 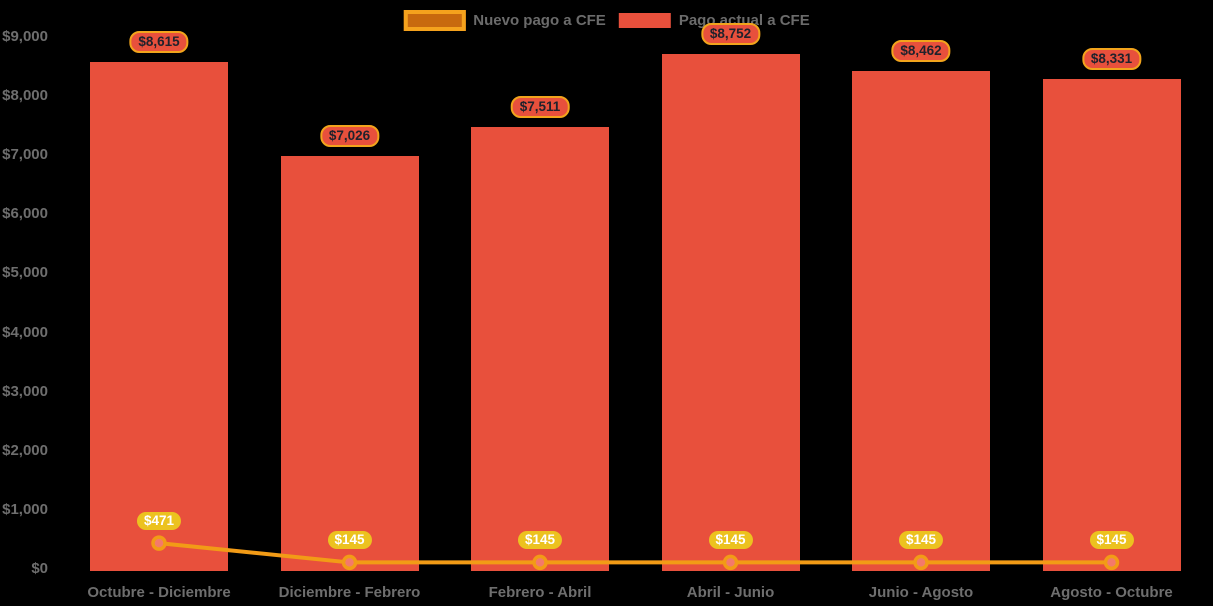 What do you see at coordinates (539, 20) in the screenshot?
I see `legend-label-nuevo-pago: Nuevo pago a CFE` at bounding box center [539, 20].